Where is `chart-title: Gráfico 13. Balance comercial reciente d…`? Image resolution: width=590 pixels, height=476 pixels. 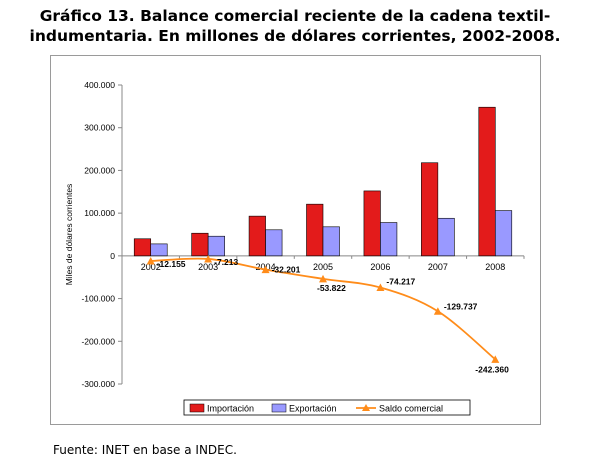
chart-title: Gráfico 13. Balance comercial reciente d… is located at coordinates (295, 26).